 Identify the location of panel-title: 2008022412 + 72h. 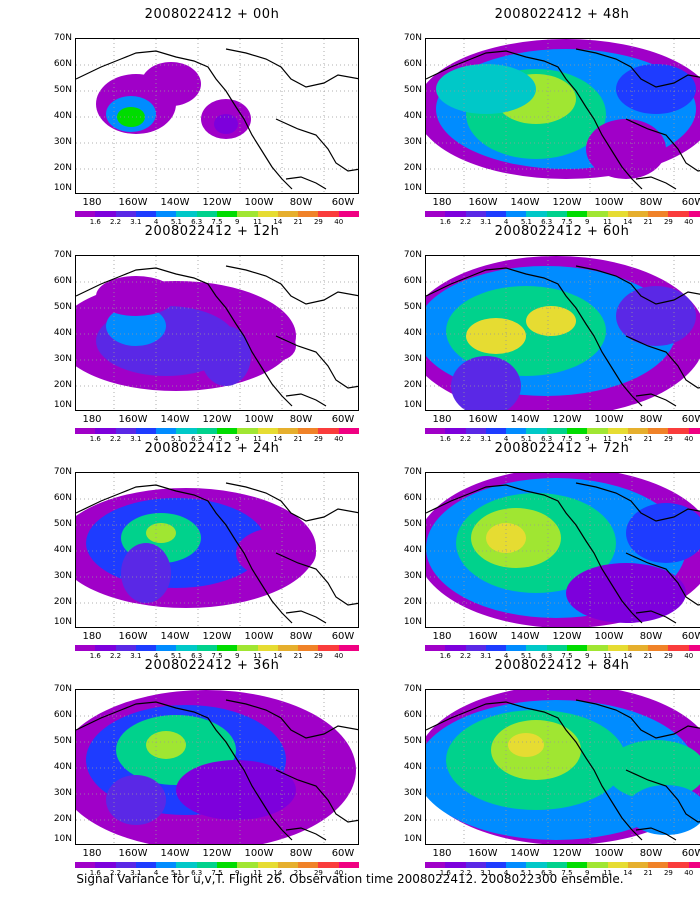
(562, 448).